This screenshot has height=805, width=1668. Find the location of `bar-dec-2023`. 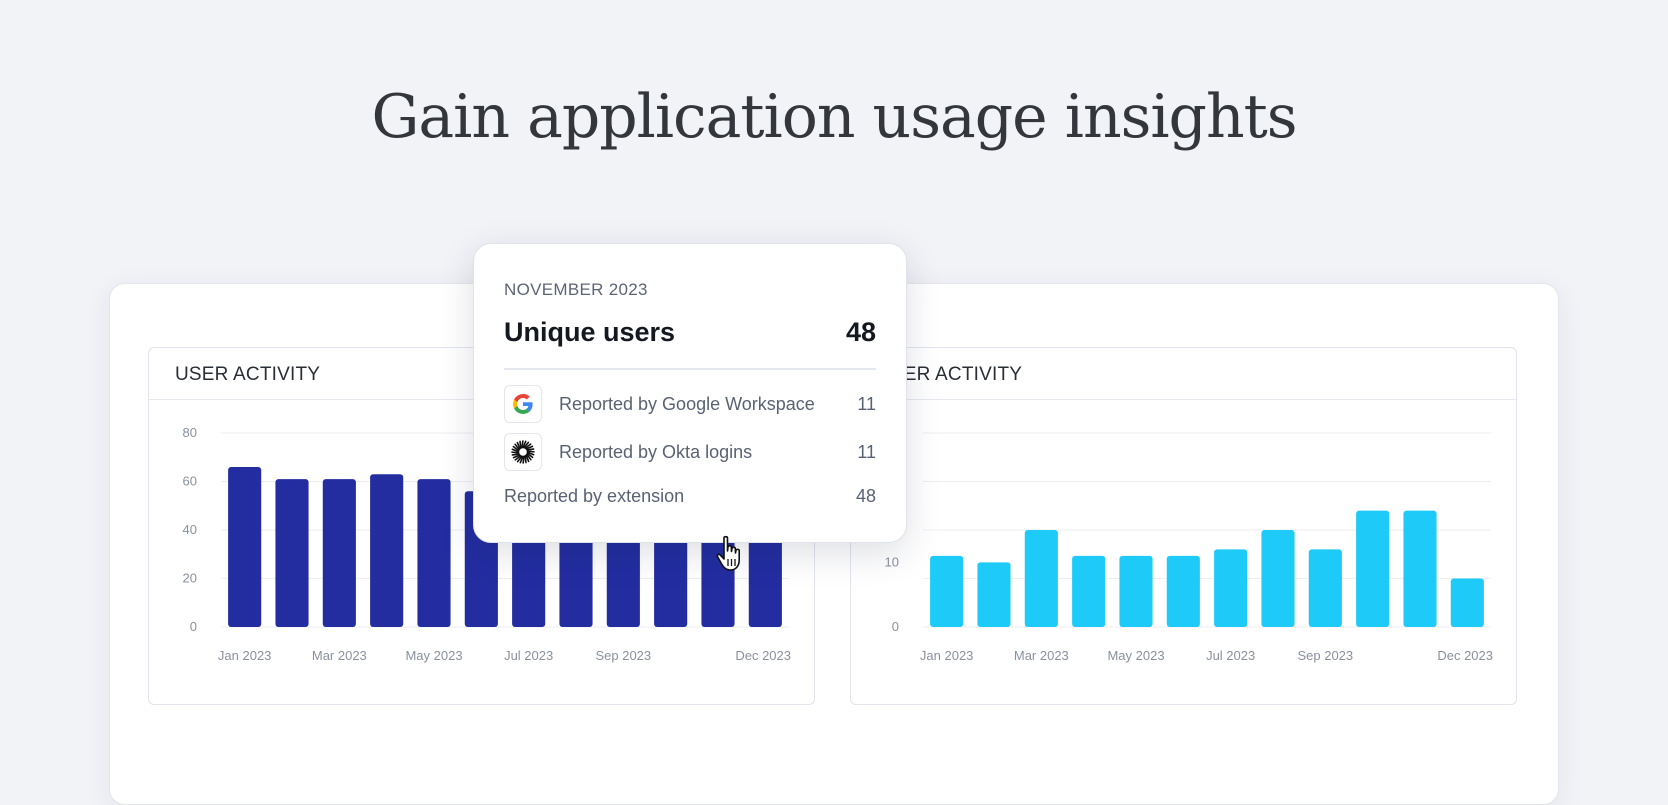

bar-dec-2023 is located at coordinates (1467, 602).